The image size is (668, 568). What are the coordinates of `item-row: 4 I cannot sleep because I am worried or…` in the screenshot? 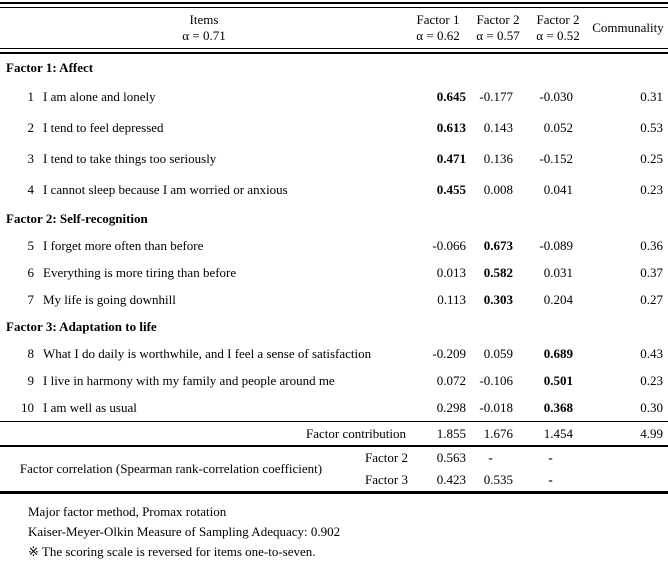 It's located at (334, 189).